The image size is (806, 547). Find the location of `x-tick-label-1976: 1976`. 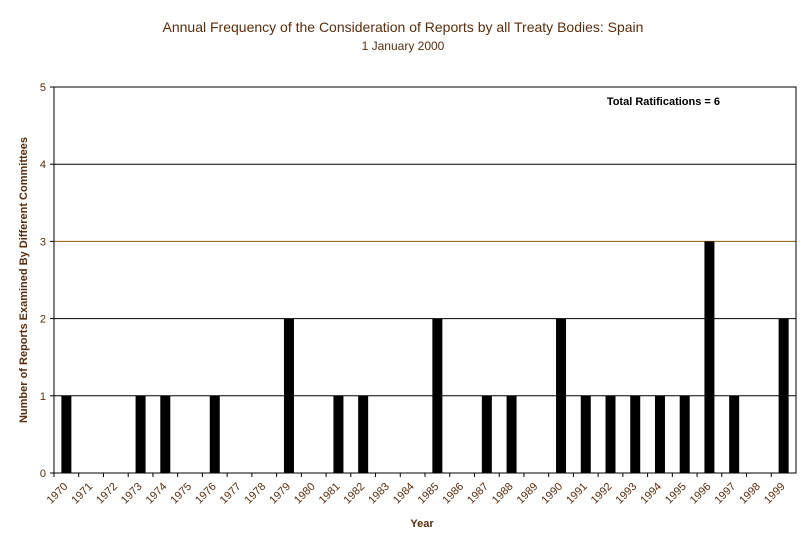

x-tick-label-1976: 1976 is located at coordinates (206, 494).